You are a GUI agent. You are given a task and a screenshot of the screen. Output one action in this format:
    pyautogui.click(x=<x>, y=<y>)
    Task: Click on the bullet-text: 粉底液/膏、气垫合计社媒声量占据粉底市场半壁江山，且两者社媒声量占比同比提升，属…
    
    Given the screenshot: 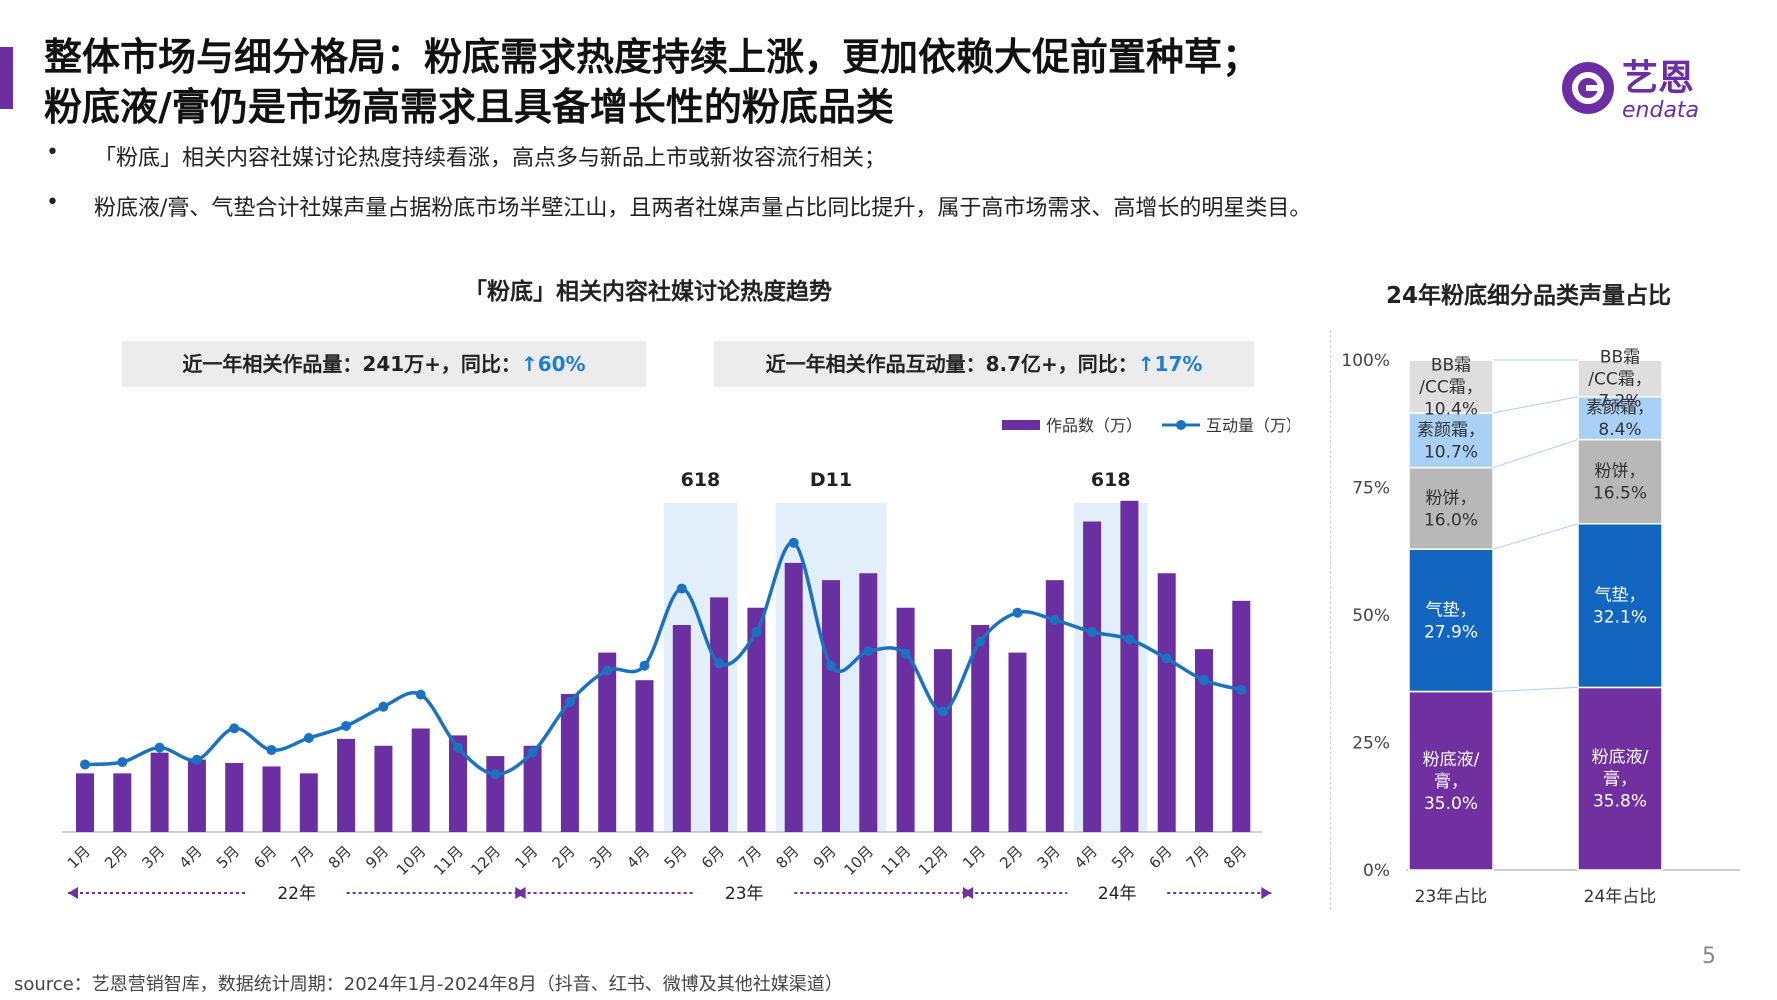 What is the action you would take?
    pyautogui.click(x=703, y=208)
    